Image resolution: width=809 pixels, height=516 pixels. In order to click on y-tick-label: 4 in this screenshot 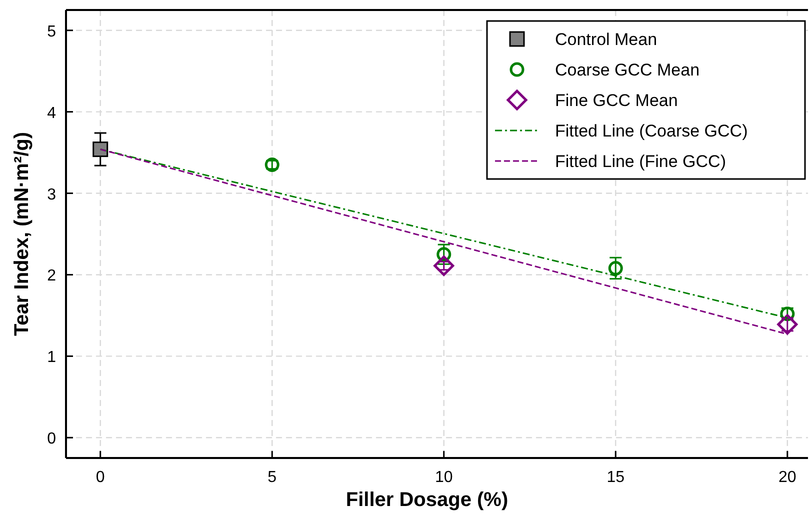, I will do `click(51, 113)`.